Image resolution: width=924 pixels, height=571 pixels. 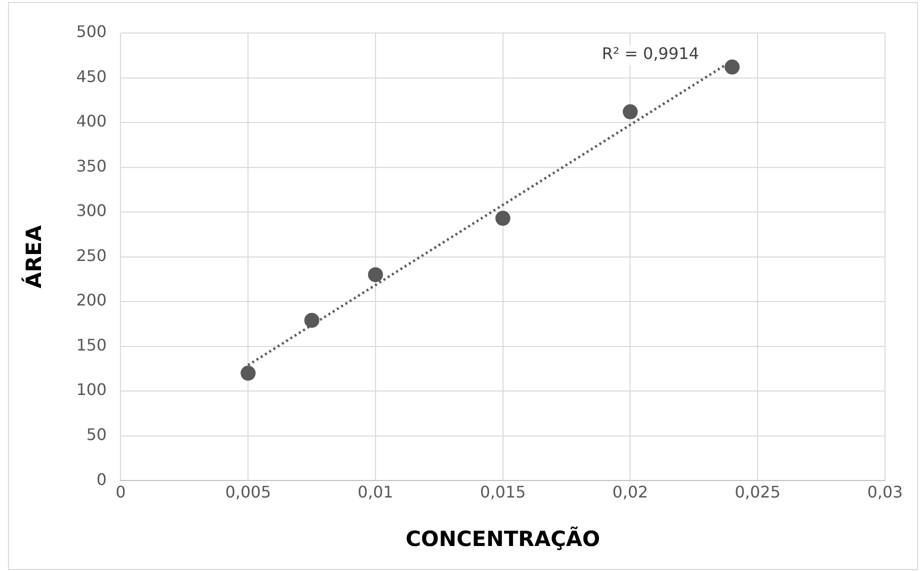 What do you see at coordinates (91, 390) in the screenshot?
I see `y-tick-label: 100` at bounding box center [91, 390].